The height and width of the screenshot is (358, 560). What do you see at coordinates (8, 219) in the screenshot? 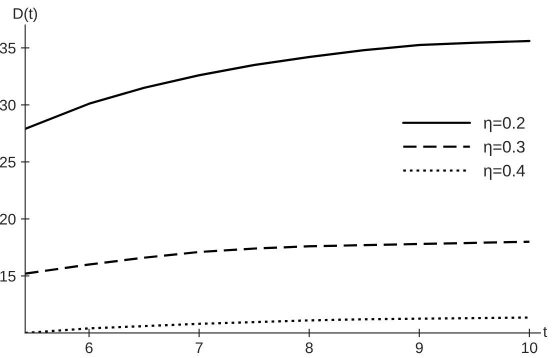
I see `y-tick-label: 20` at bounding box center [8, 219].